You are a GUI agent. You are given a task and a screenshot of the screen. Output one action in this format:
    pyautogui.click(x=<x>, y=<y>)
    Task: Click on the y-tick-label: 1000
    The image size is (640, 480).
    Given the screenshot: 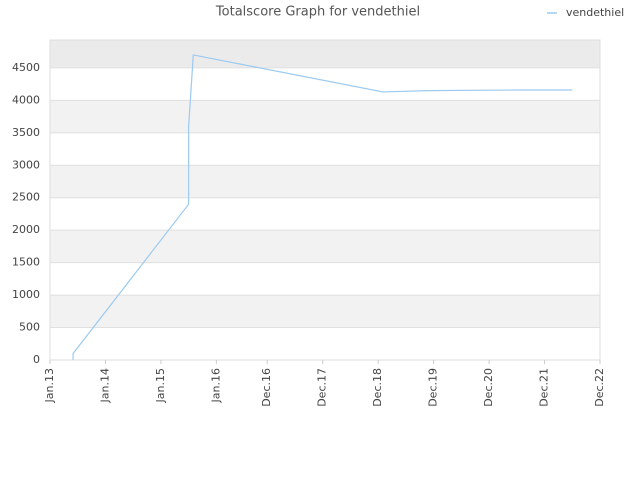 What is the action you would take?
    pyautogui.click(x=26, y=294)
    